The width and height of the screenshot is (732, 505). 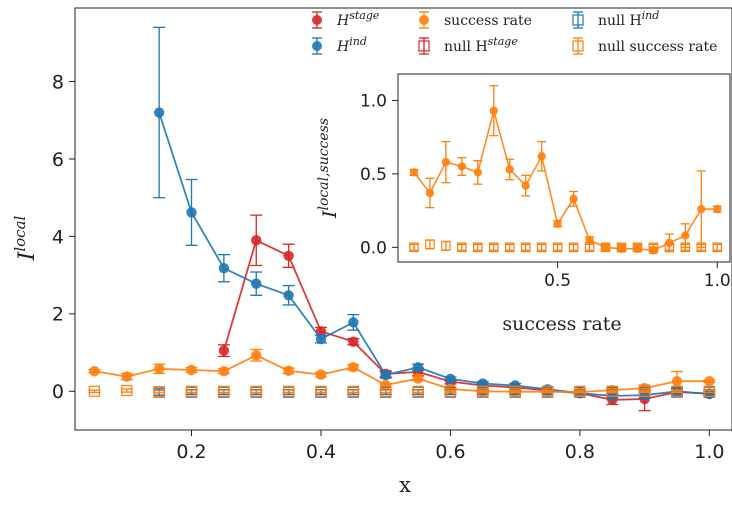 I want to click on legend-entry: Hind, so click(x=339, y=45).